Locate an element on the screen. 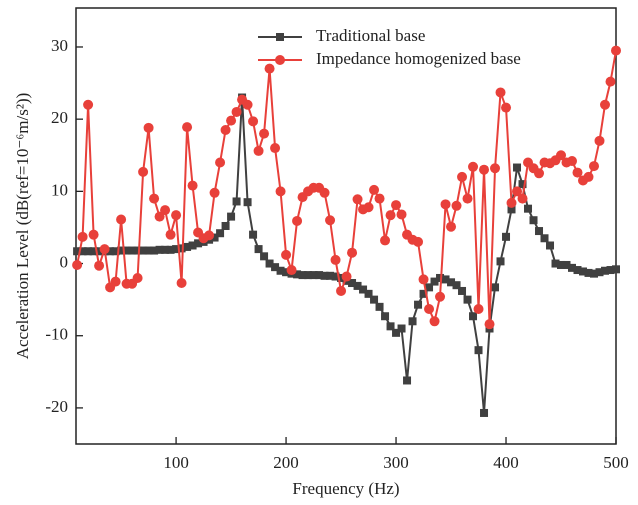  x-axis-label: Frequency (Hz) is located at coordinates (345, 488).